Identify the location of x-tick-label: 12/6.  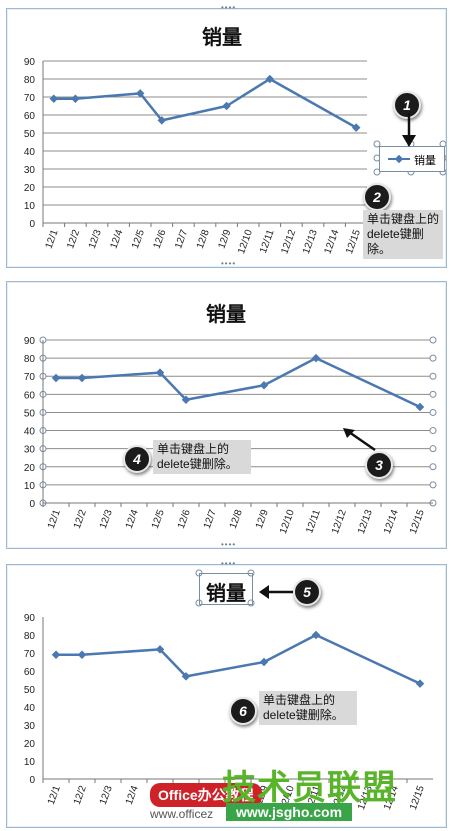
(160, 239).